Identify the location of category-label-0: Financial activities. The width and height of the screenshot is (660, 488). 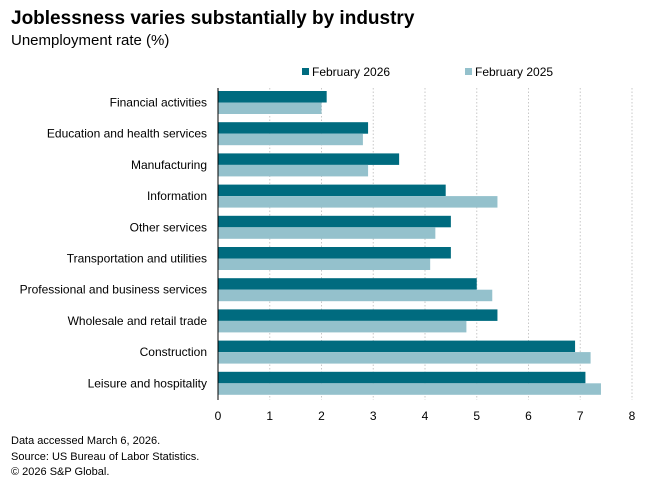
(158, 103).